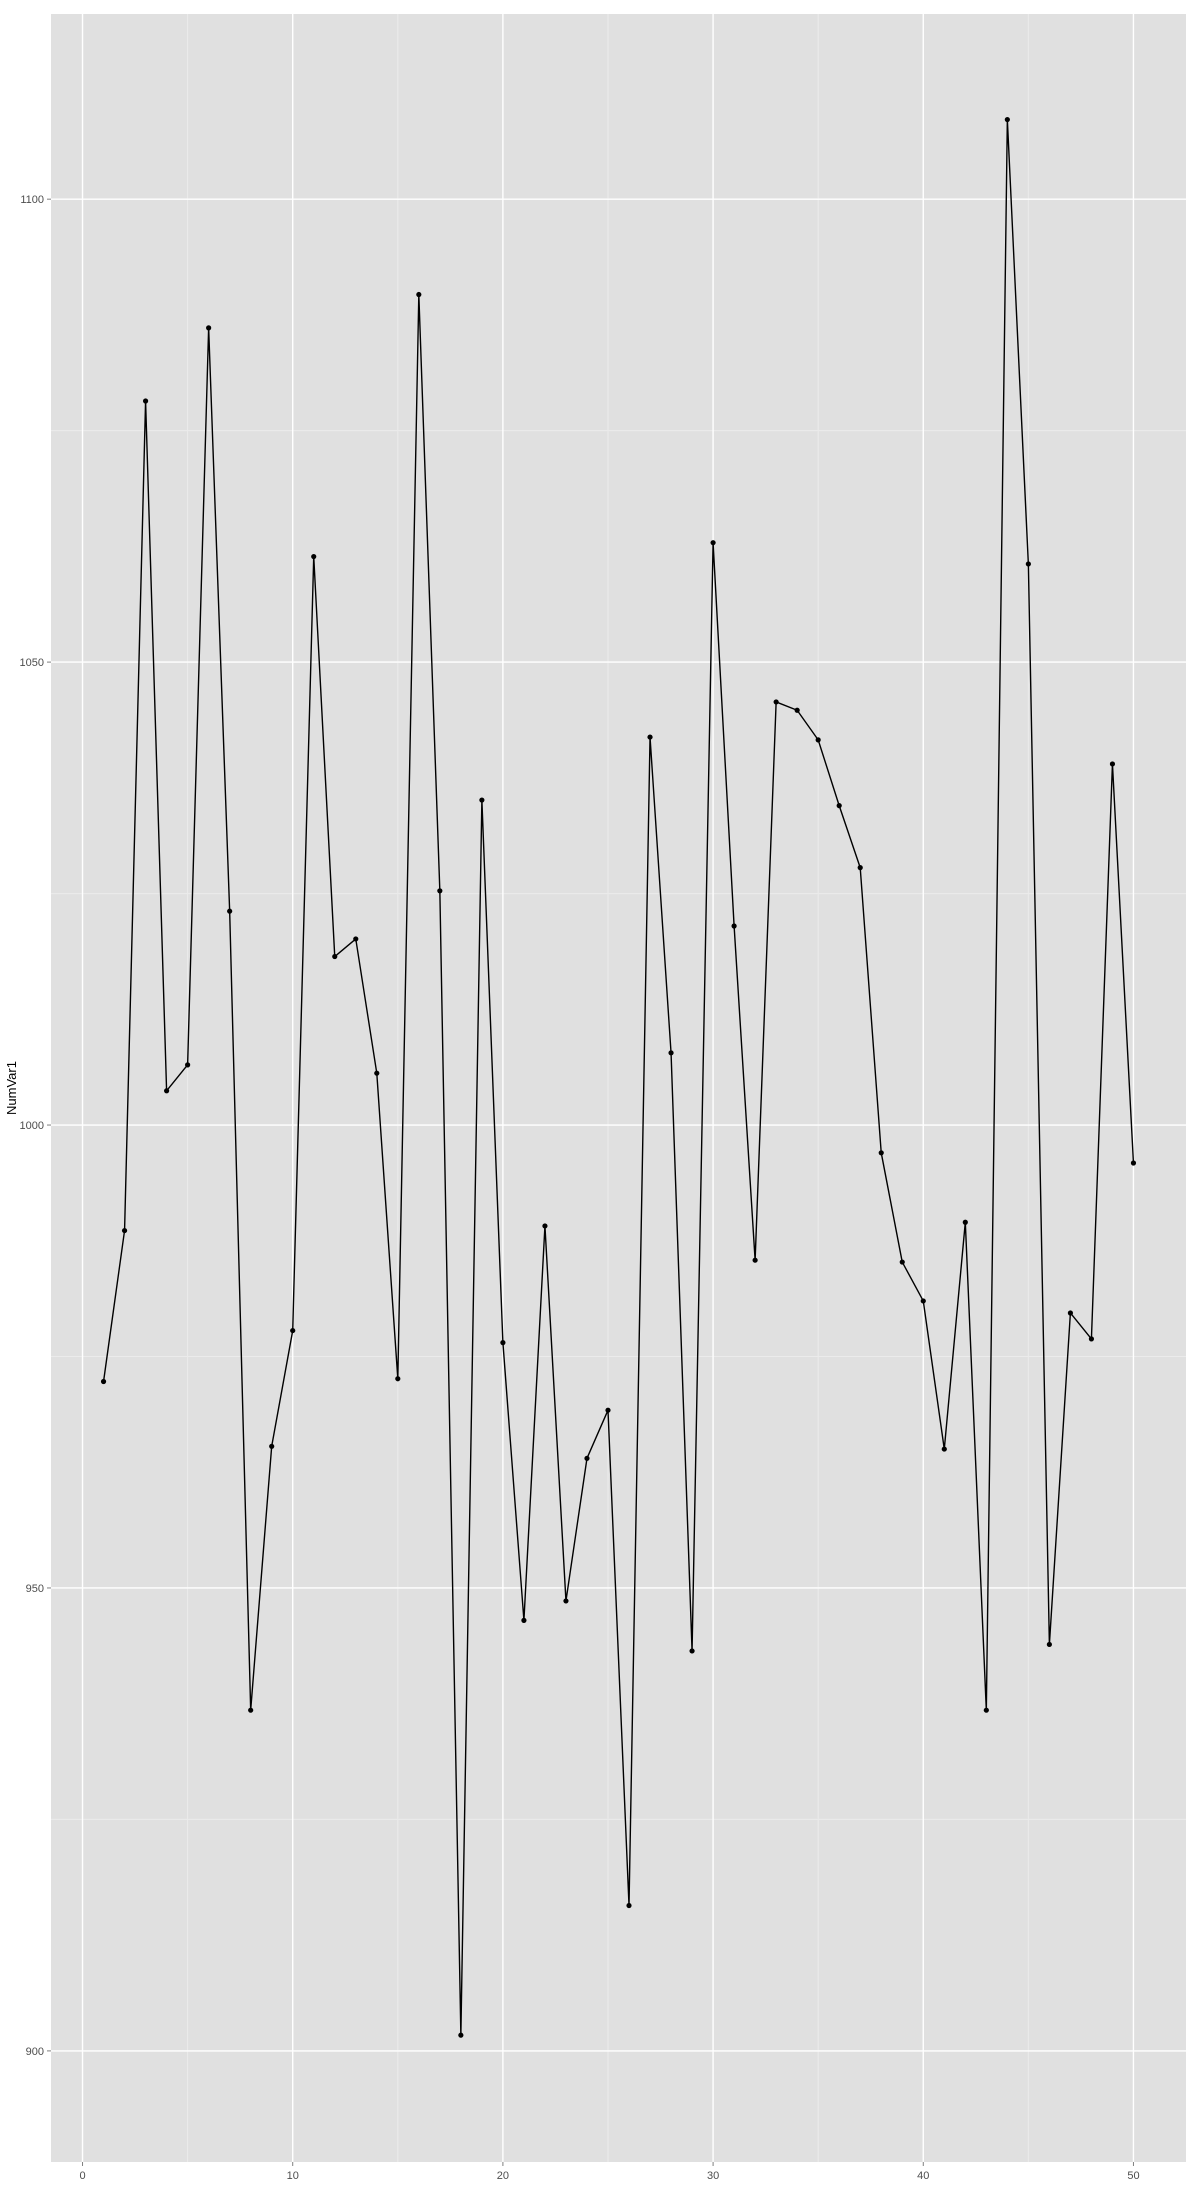 The image size is (1200, 2205). What do you see at coordinates (82, 2176) in the screenshot?
I see `x-tick-label: 0` at bounding box center [82, 2176].